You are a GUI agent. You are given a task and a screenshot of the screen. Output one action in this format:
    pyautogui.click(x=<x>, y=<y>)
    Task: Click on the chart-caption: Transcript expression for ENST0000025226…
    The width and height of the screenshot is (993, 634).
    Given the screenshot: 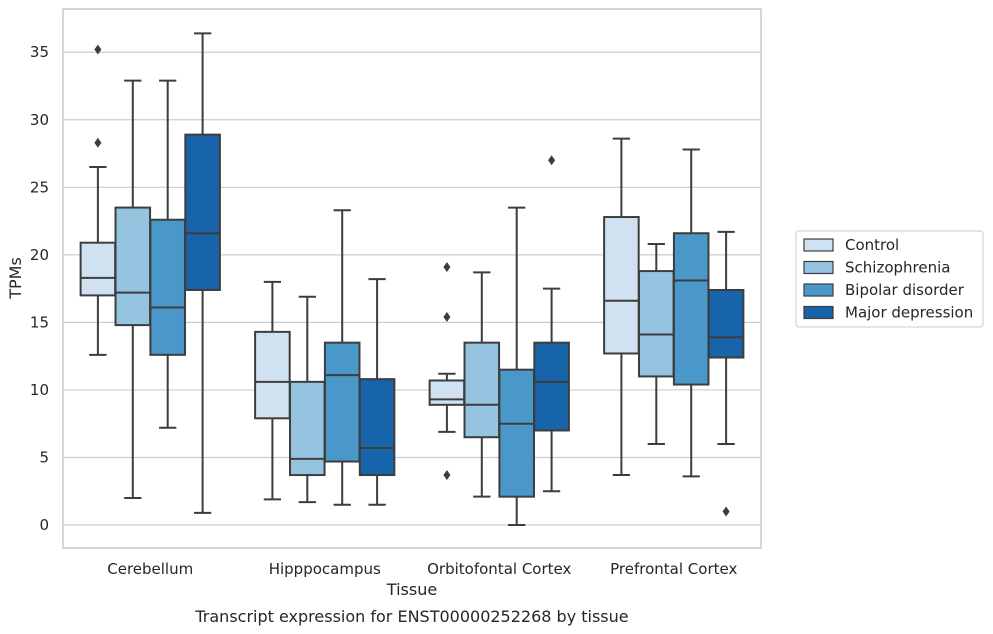 What is the action you would take?
    pyautogui.click(x=411, y=616)
    